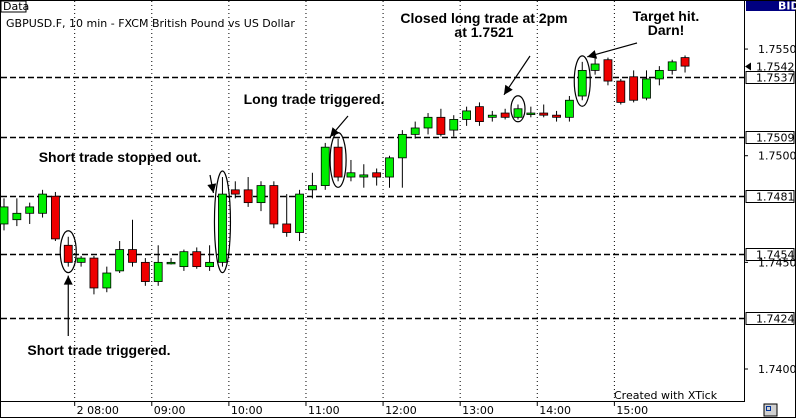  I want to click on short-trade-stopped-out-arrow-head, so click(212, 188).